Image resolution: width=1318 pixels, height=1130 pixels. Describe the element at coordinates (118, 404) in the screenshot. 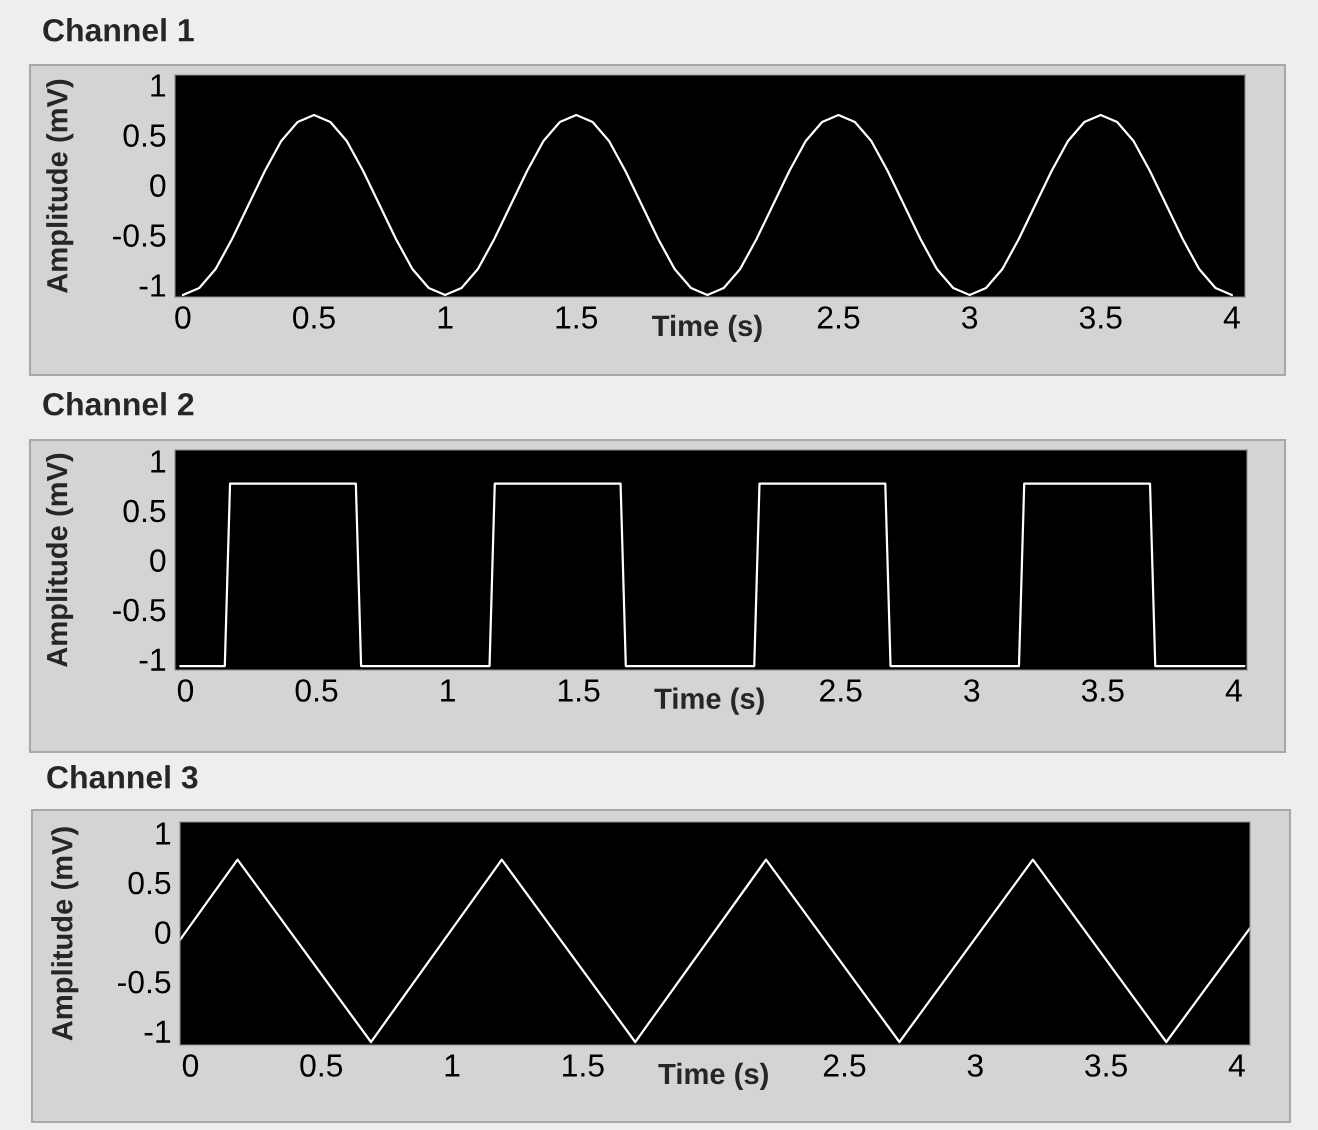

I see `chart-title: Channel 2` at that location.